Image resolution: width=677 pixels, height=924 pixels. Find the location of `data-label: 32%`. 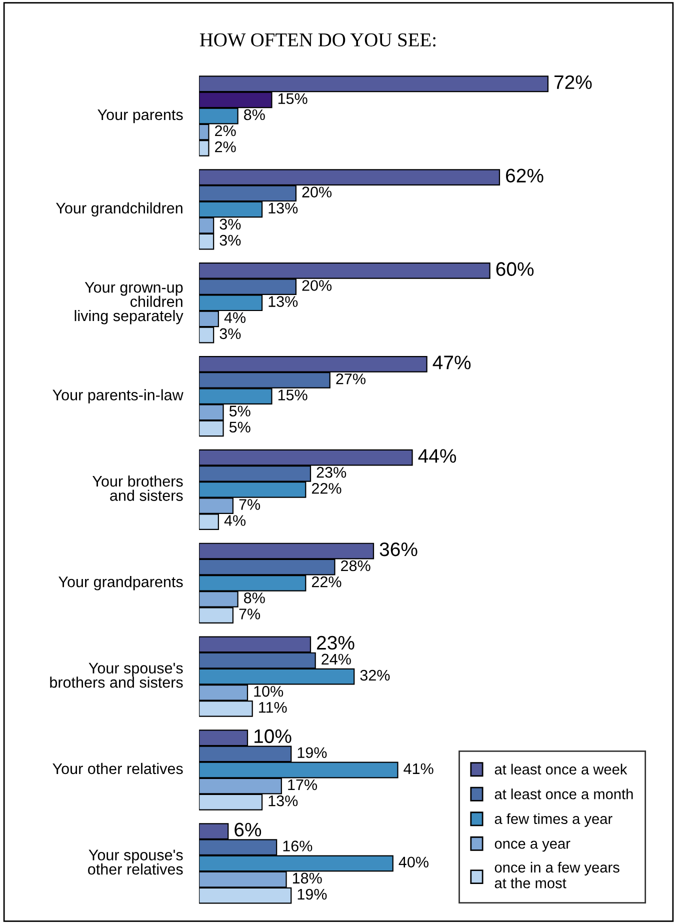

data-label: 32% is located at coordinates (375, 675).